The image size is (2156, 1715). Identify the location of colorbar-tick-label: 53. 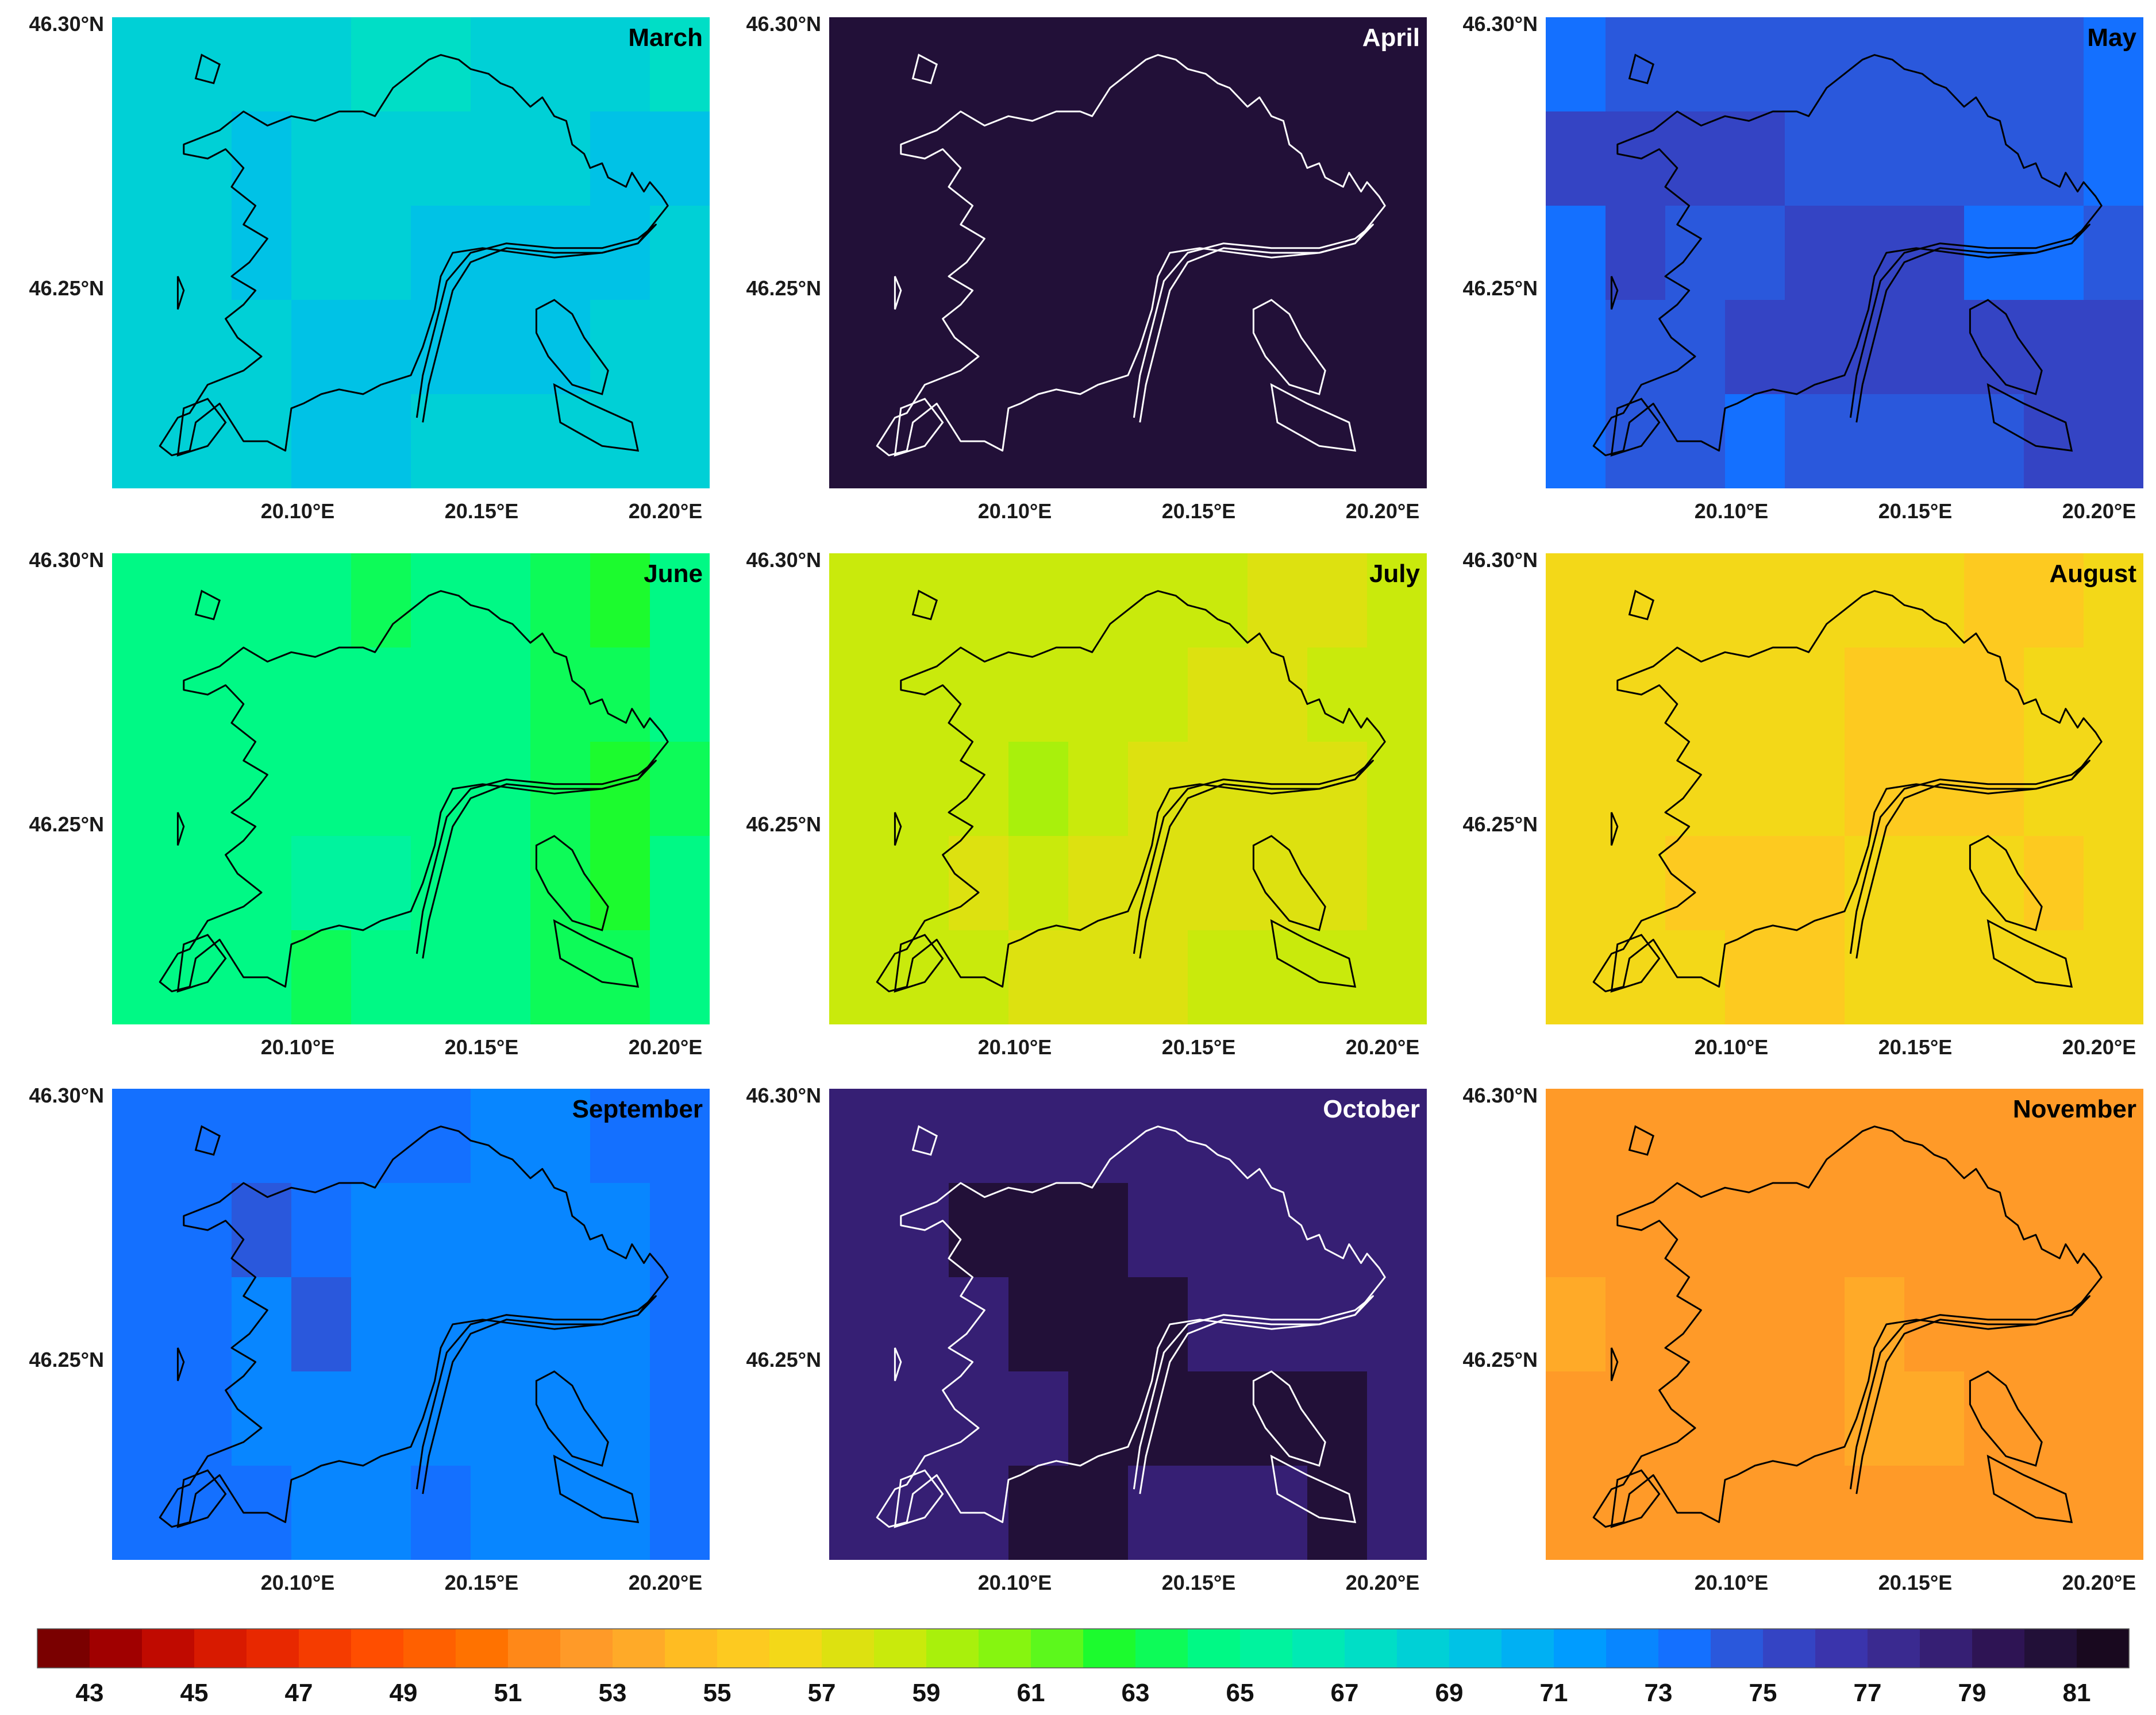
(613, 1693).